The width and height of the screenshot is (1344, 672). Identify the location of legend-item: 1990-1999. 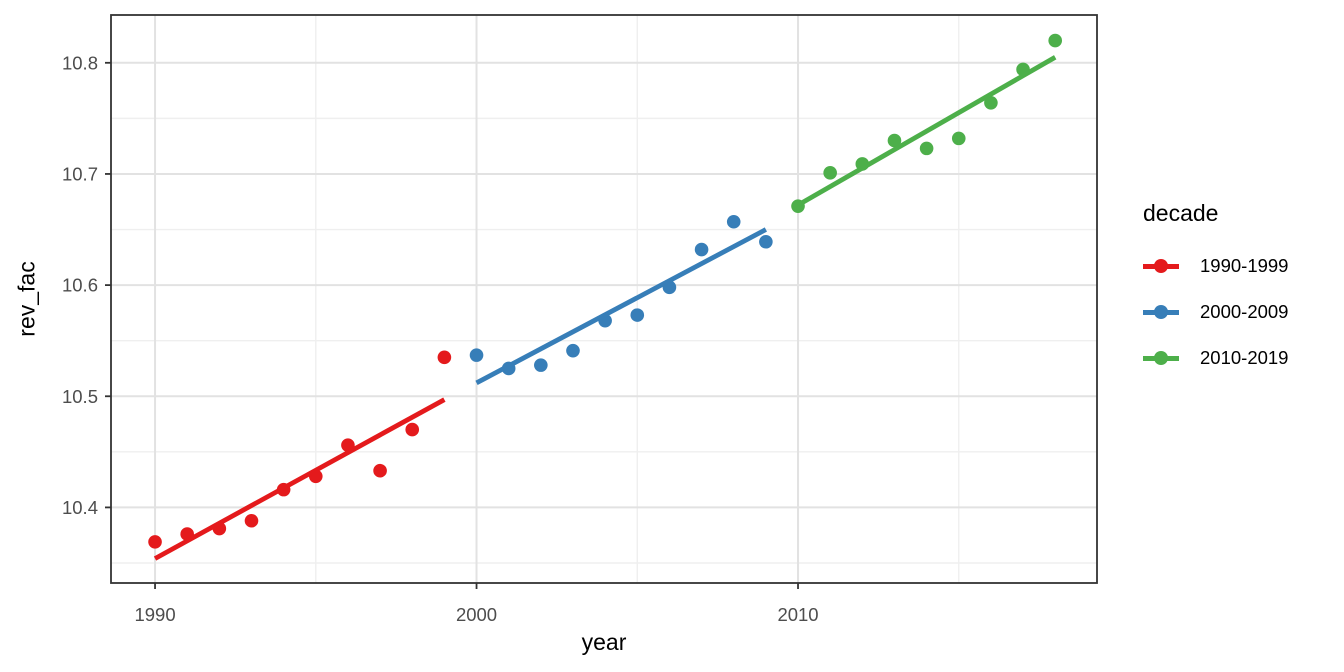
(1216, 265).